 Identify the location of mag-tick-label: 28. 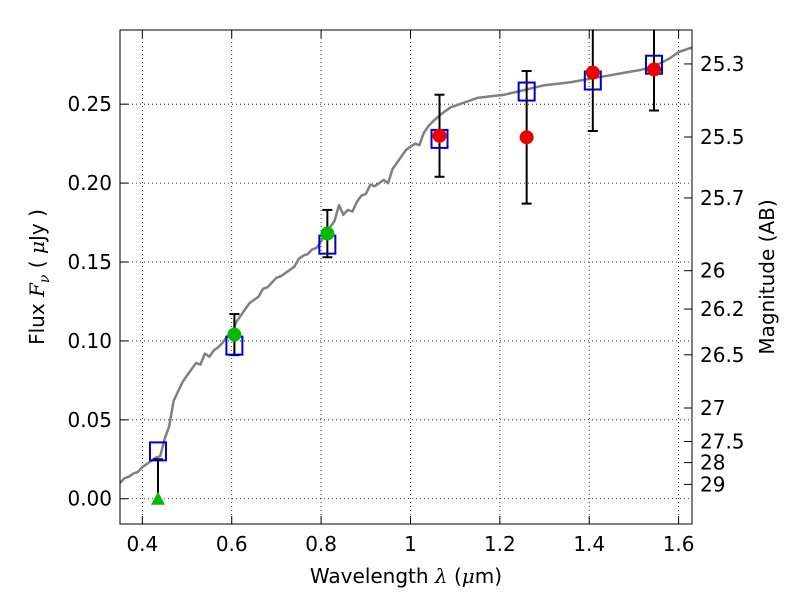
(712, 463).